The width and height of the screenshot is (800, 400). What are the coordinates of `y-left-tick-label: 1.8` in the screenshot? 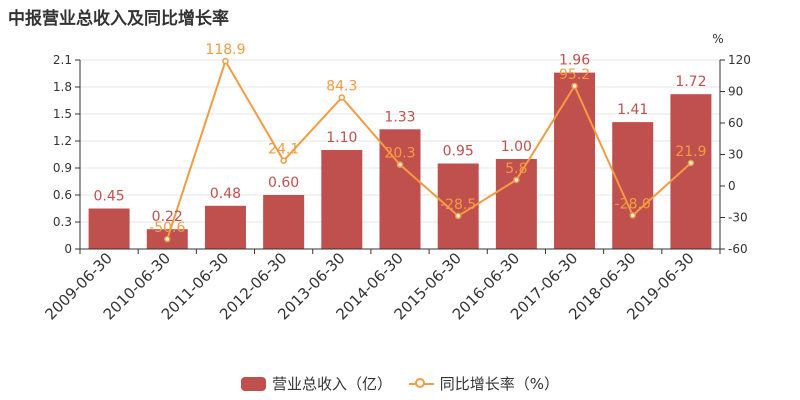 It's located at (62, 87).